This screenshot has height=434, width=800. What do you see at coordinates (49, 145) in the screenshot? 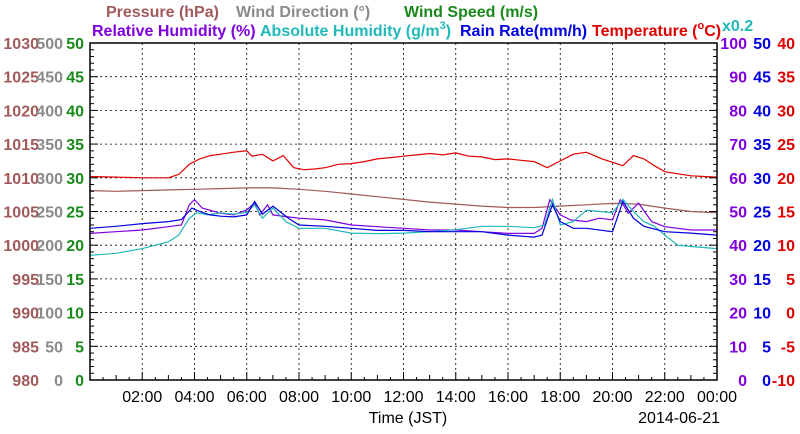
I see `y-tick-label-wind-direction: 350` at bounding box center [49, 145].